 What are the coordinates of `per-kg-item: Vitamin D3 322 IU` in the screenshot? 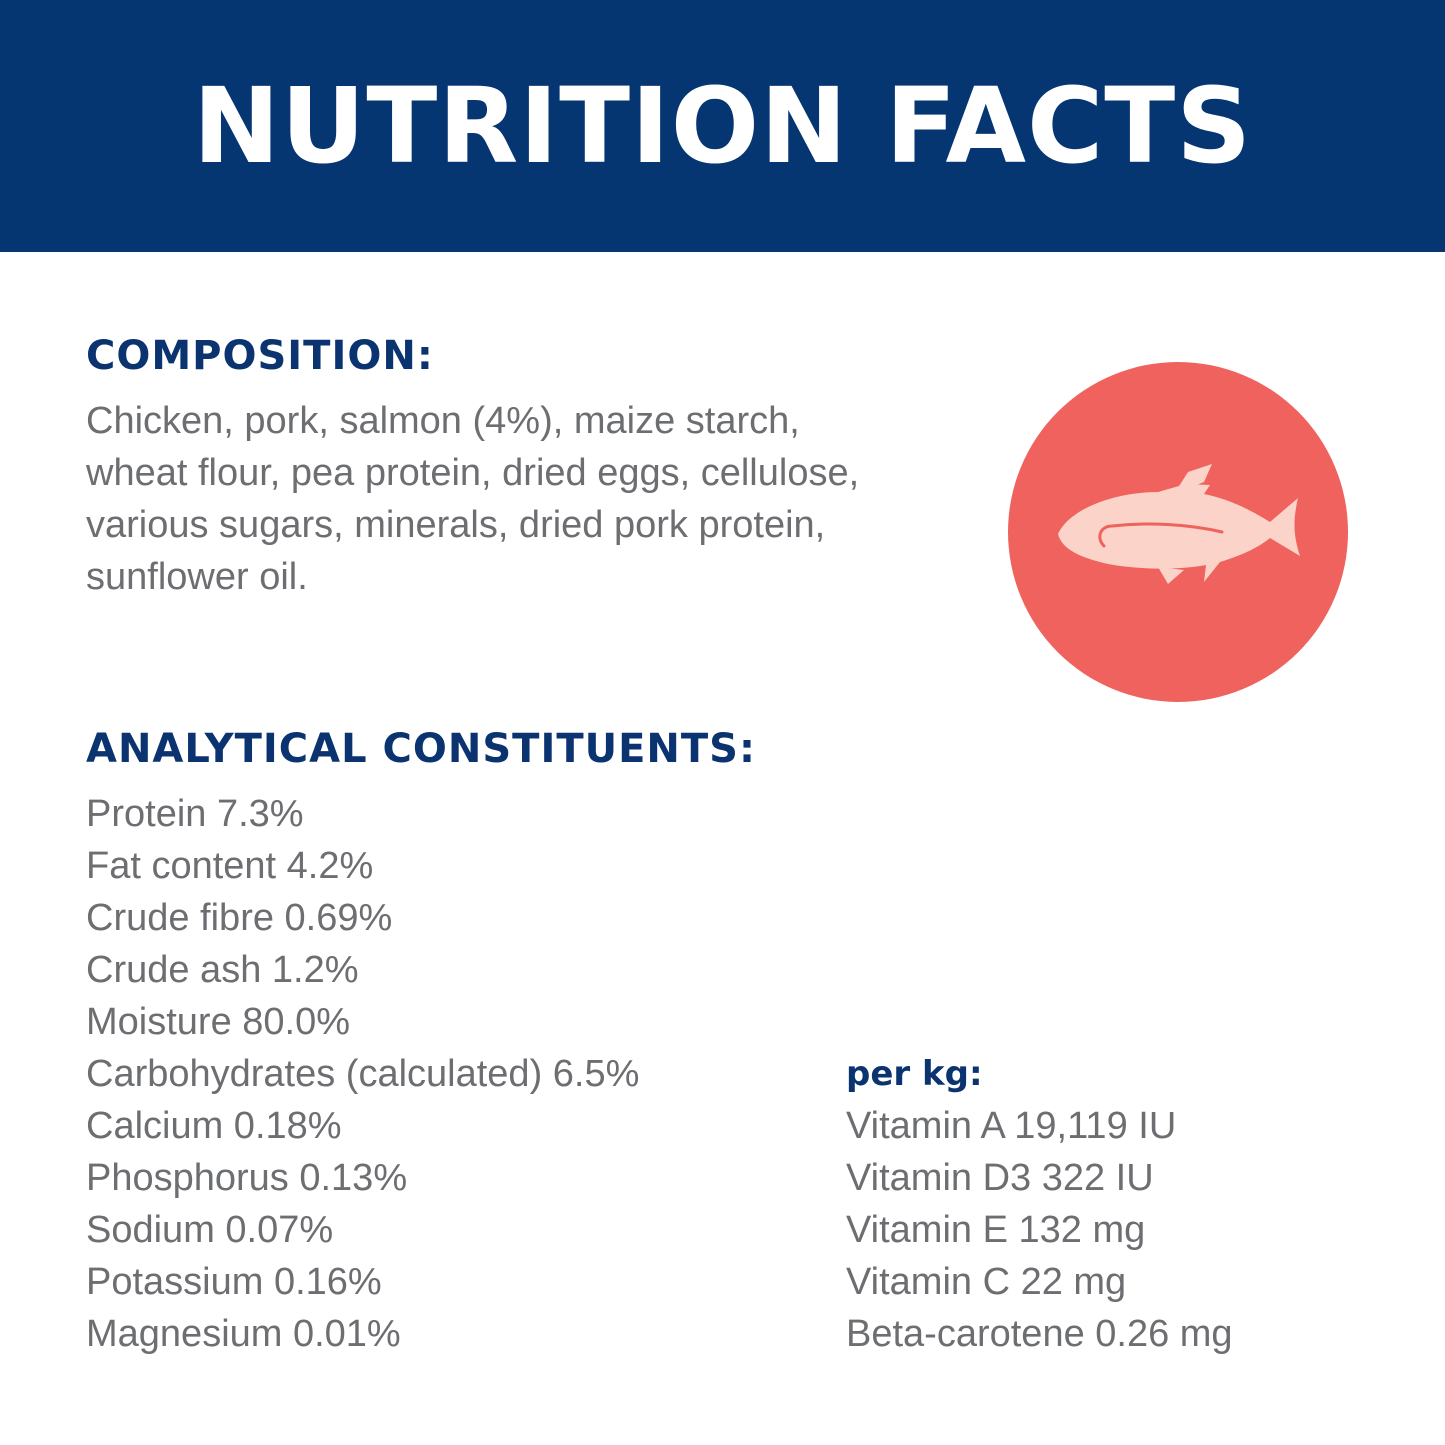 It's located at (1000, 1178).